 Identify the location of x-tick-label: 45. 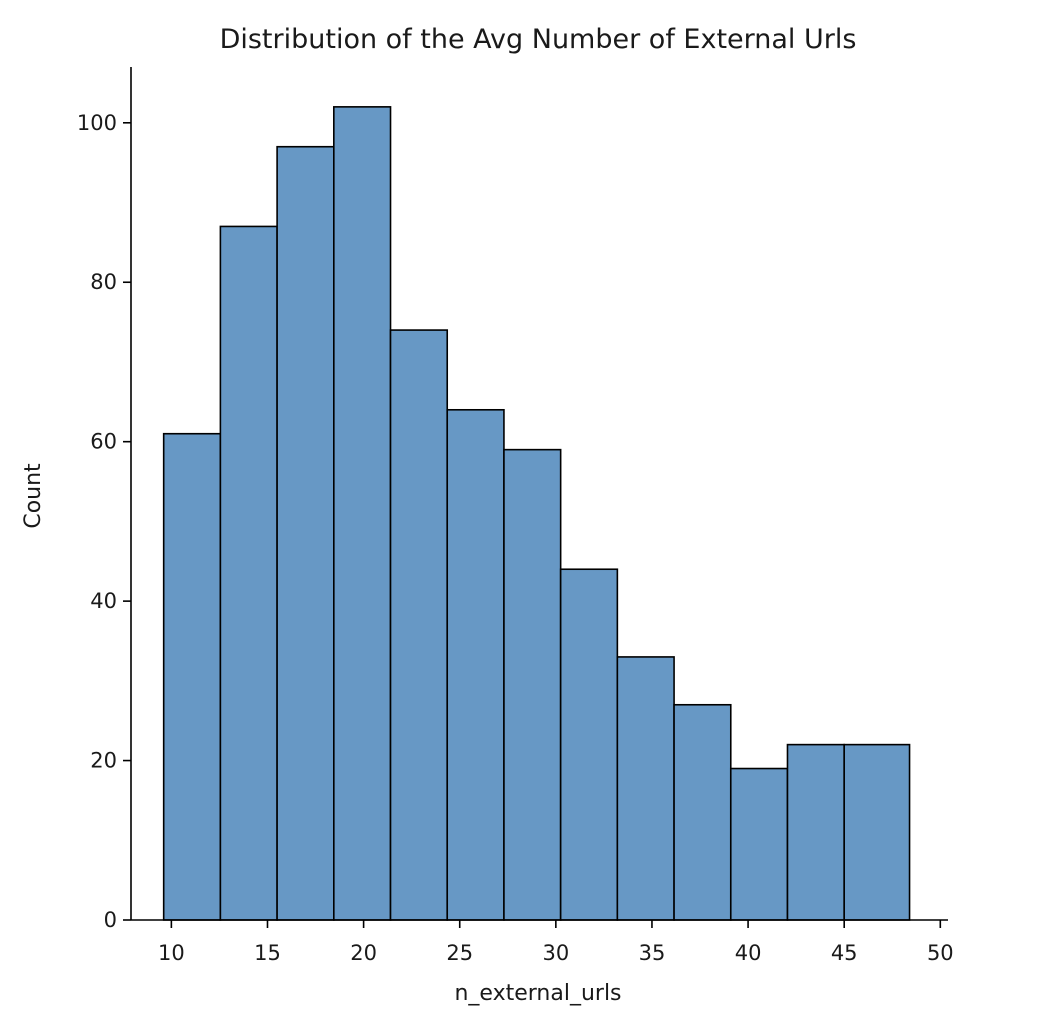
(844, 953).